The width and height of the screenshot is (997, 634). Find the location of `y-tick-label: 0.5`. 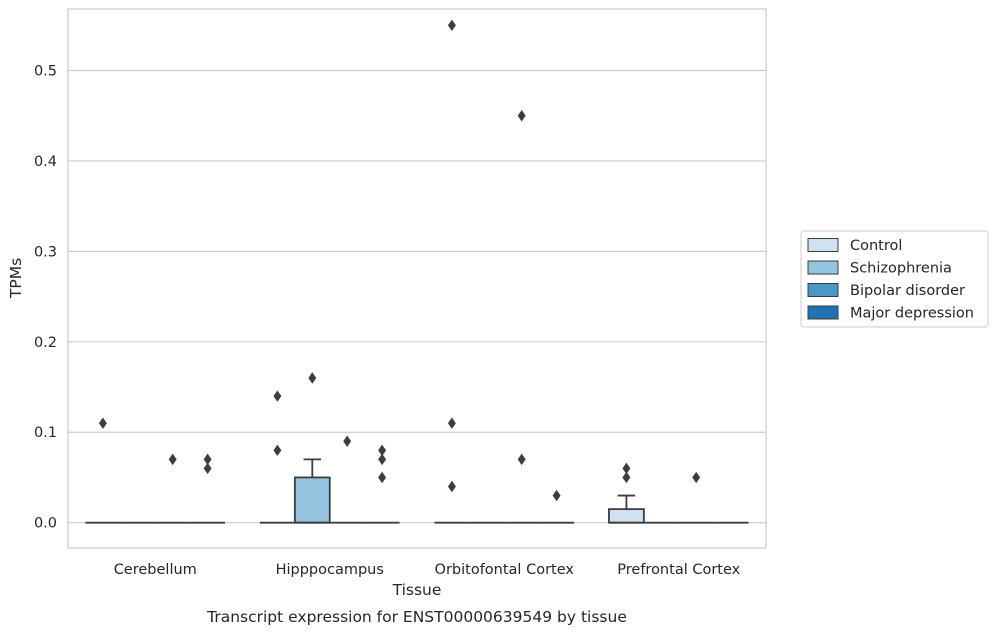

y-tick-label: 0.5 is located at coordinates (45, 71).